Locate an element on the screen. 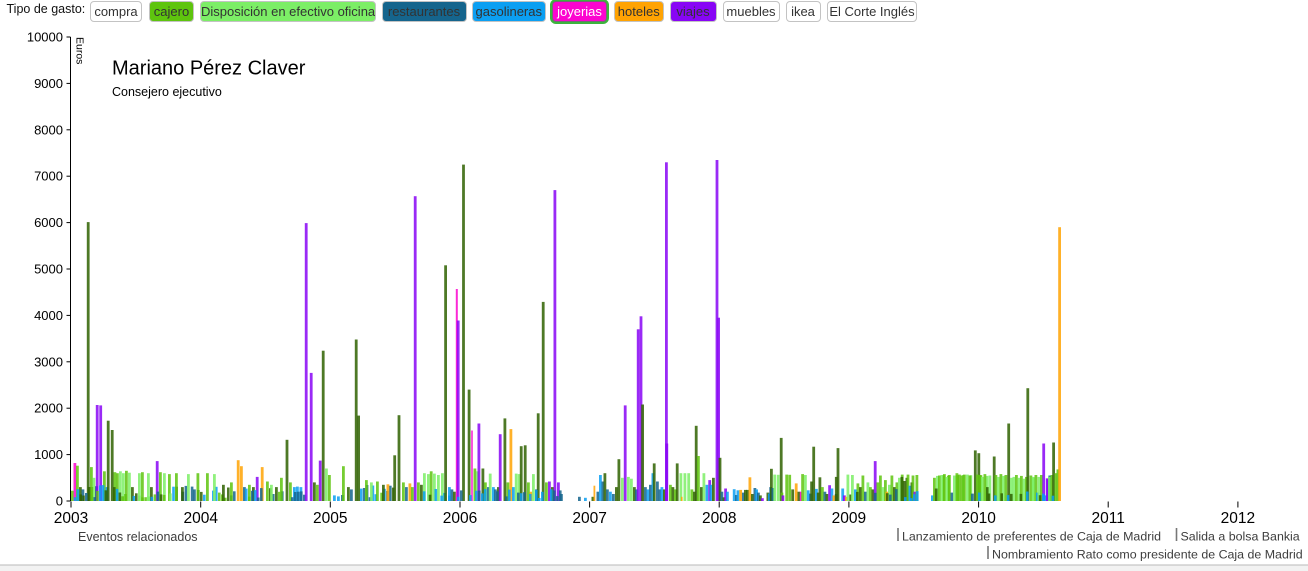 The image size is (1308, 571). svg-text: 9000 is located at coordinates (48, 83).